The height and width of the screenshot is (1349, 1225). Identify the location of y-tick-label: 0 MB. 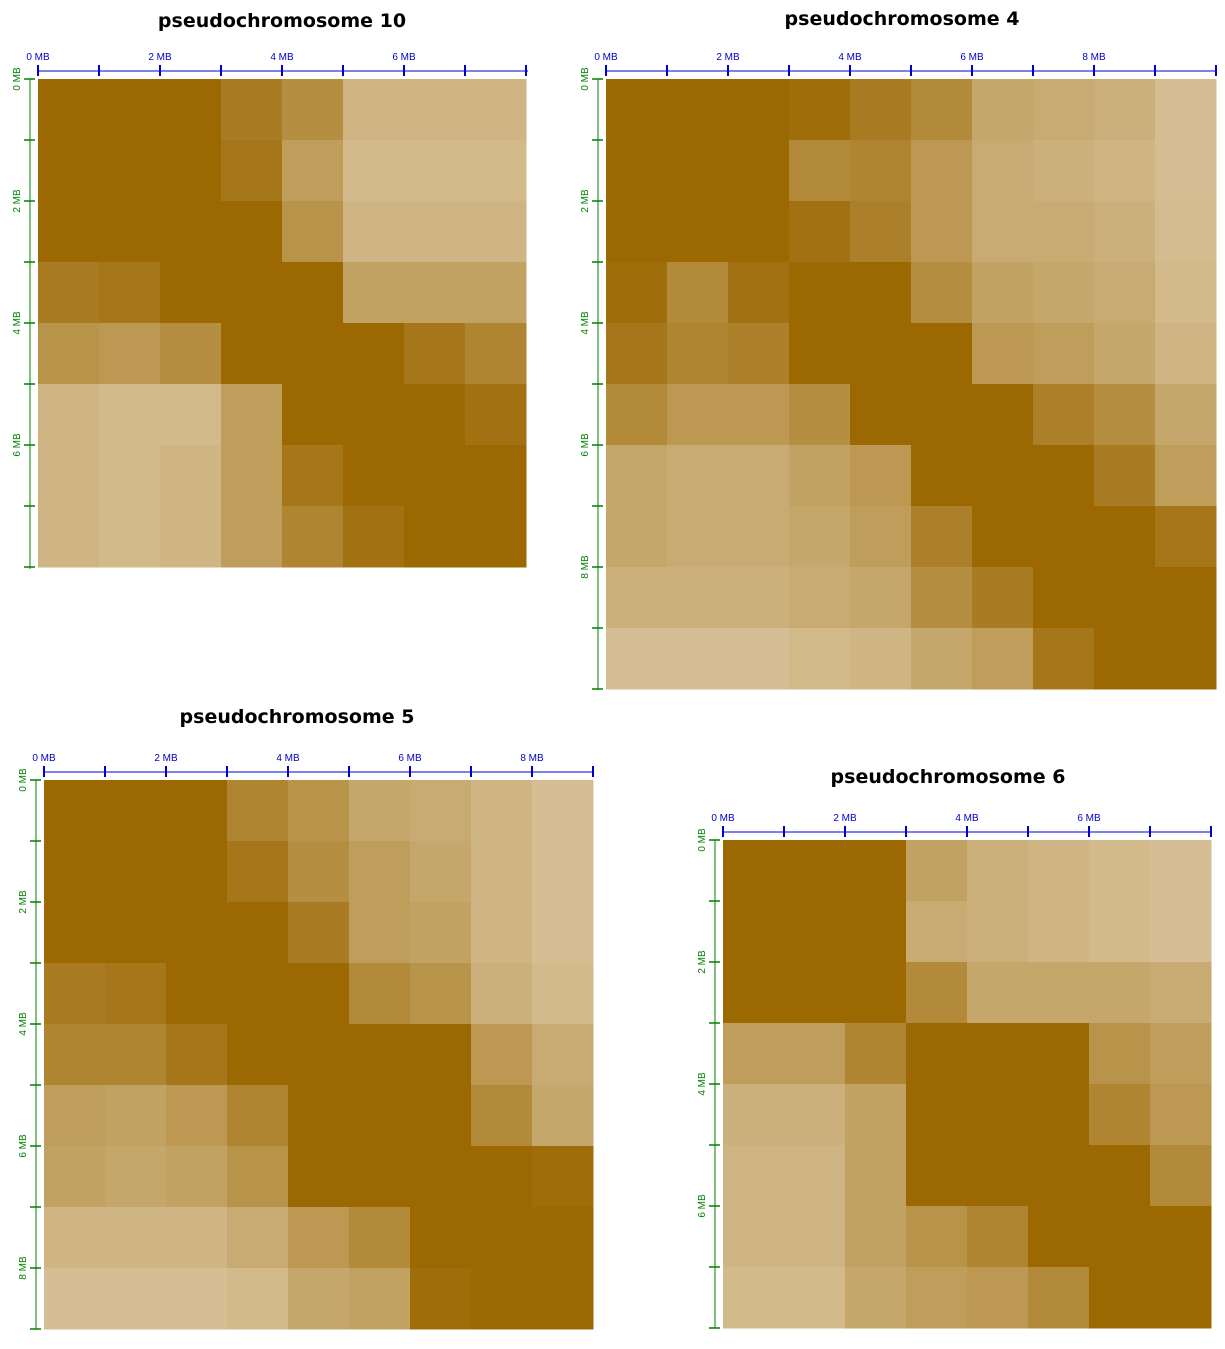
(17, 79).